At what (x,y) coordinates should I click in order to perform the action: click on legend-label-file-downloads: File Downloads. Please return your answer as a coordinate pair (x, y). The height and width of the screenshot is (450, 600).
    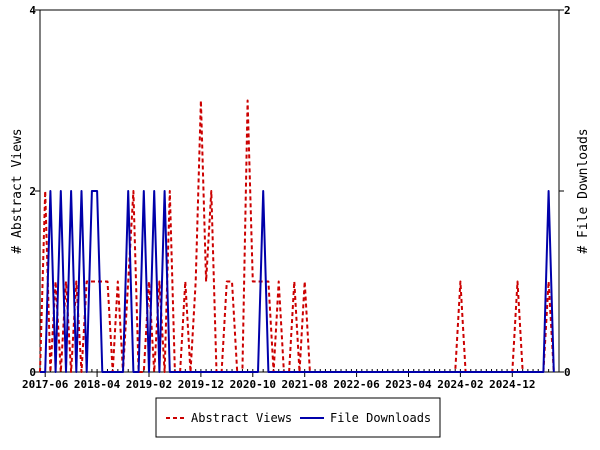
    Looking at the image, I should click on (380, 418).